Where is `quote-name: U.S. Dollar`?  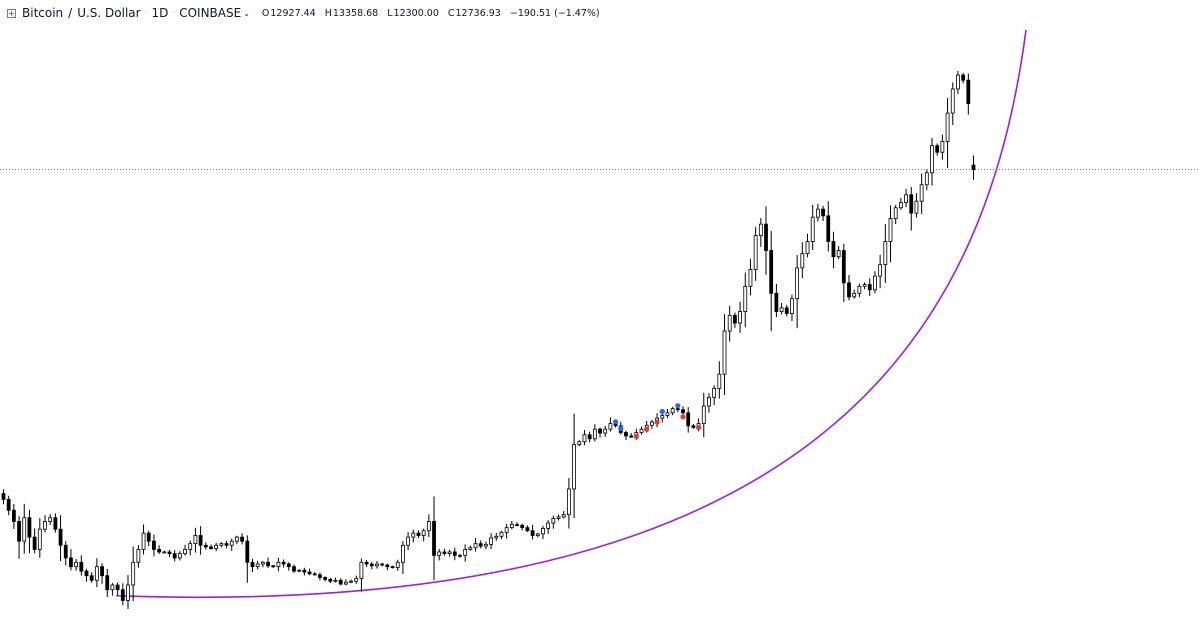 quote-name: U.S. Dollar is located at coordinates (109, 13).